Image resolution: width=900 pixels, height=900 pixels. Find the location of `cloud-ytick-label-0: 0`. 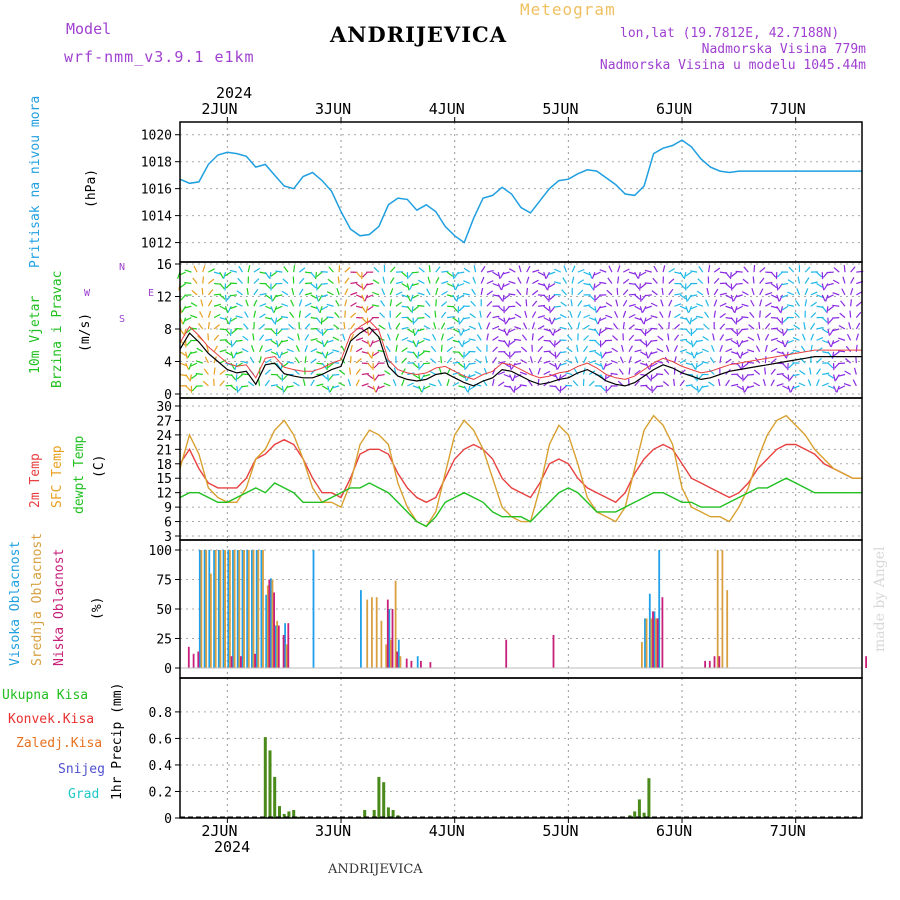

cloud-ytick-label-0: 0 is located at coordinates (168, 669).